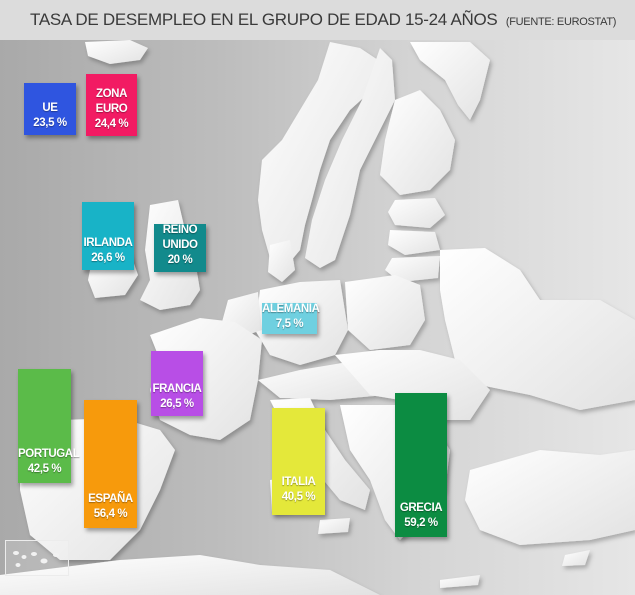 Image resolution: width=635 pixels, height=595 pixels. Describe the element at coordinates (298, 461) in the screenshot. I see `bar-italia: ITALIA 40,5 %` at that location.